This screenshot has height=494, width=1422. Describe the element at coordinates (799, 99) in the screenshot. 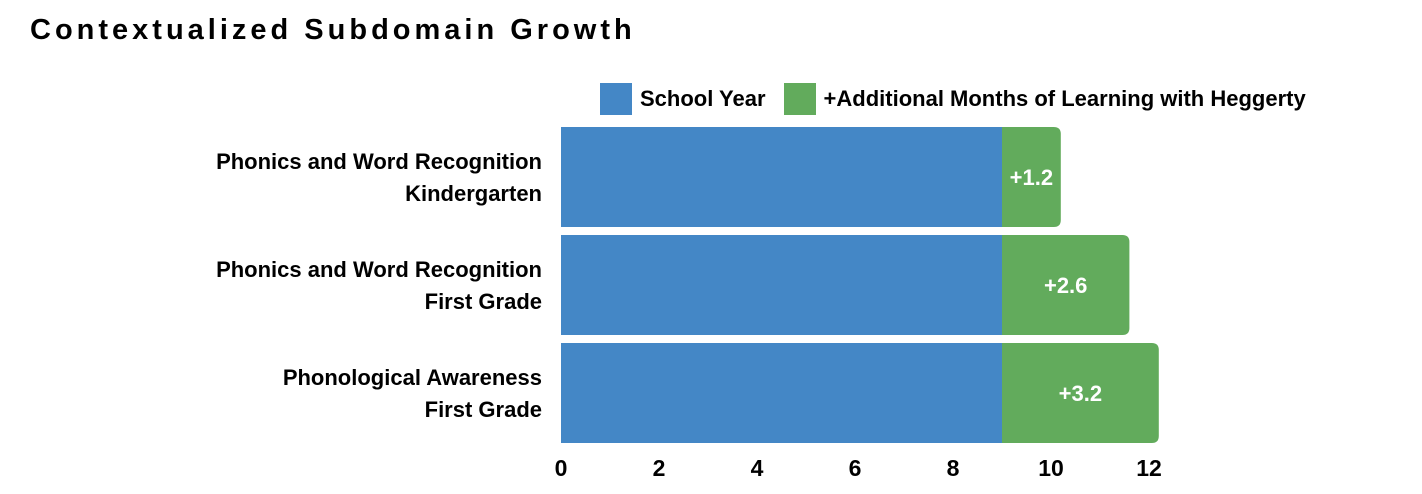

I see `legend-swatch-additional-months` at that location.